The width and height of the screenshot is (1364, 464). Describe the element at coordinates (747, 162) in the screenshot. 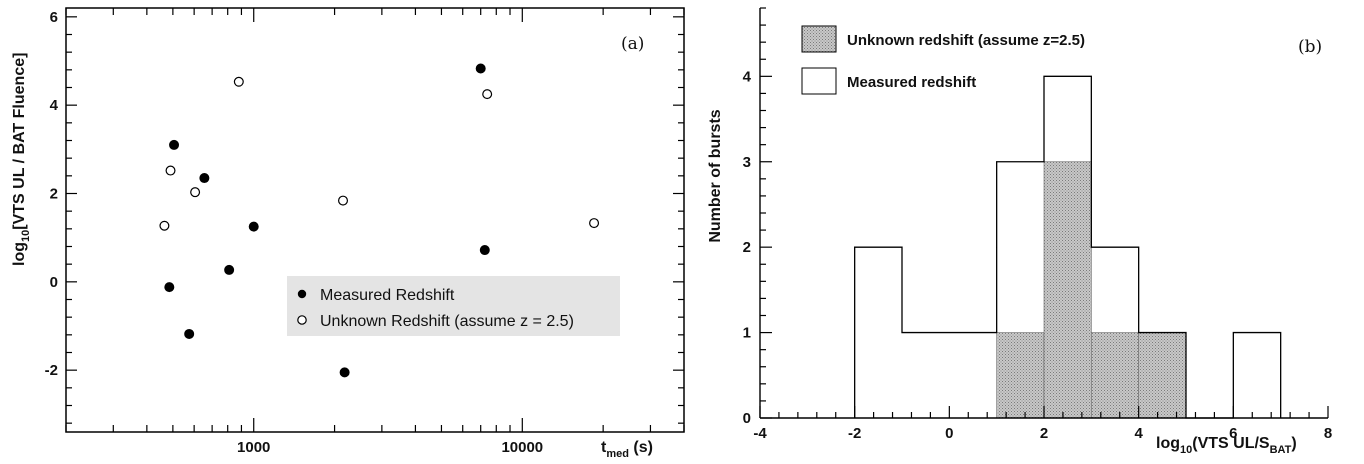

I see `y-tick-label: 3` at that location.